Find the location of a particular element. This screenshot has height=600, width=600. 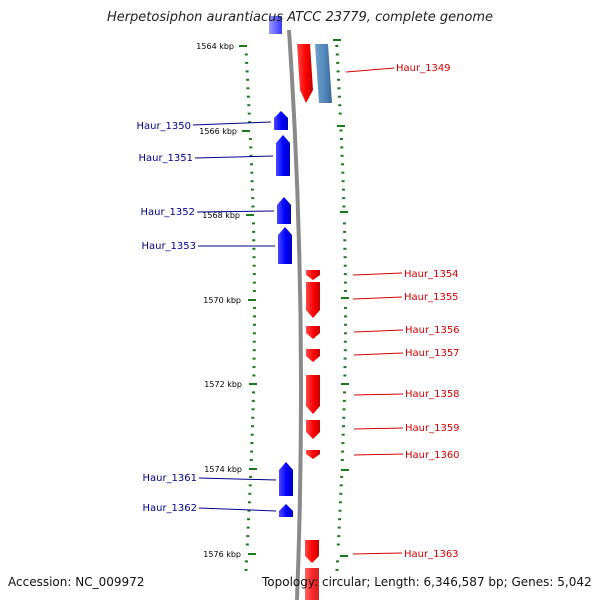

gene-label: Haur_1349 is located at coordinates (423, 68).